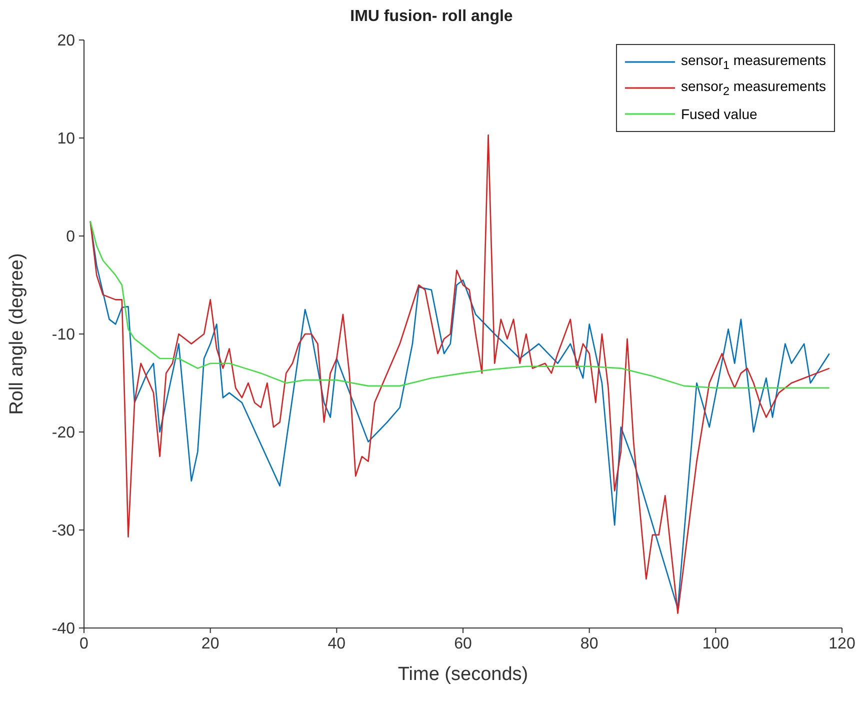 The height and width of the screenshot is (706, 863). What do you see at coordinates (589, 643) in the screenshot?
I see `x-tick-label: 80` at bounding box center [589, 643].